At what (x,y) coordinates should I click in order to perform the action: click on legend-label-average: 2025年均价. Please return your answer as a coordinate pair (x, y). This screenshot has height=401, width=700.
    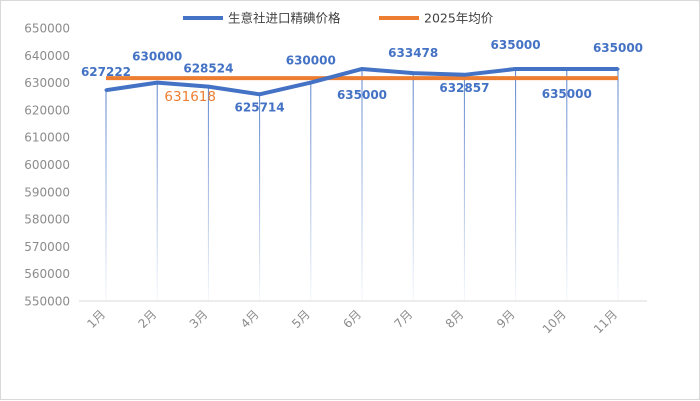
    Looking at the image, I should click on (459, 18).